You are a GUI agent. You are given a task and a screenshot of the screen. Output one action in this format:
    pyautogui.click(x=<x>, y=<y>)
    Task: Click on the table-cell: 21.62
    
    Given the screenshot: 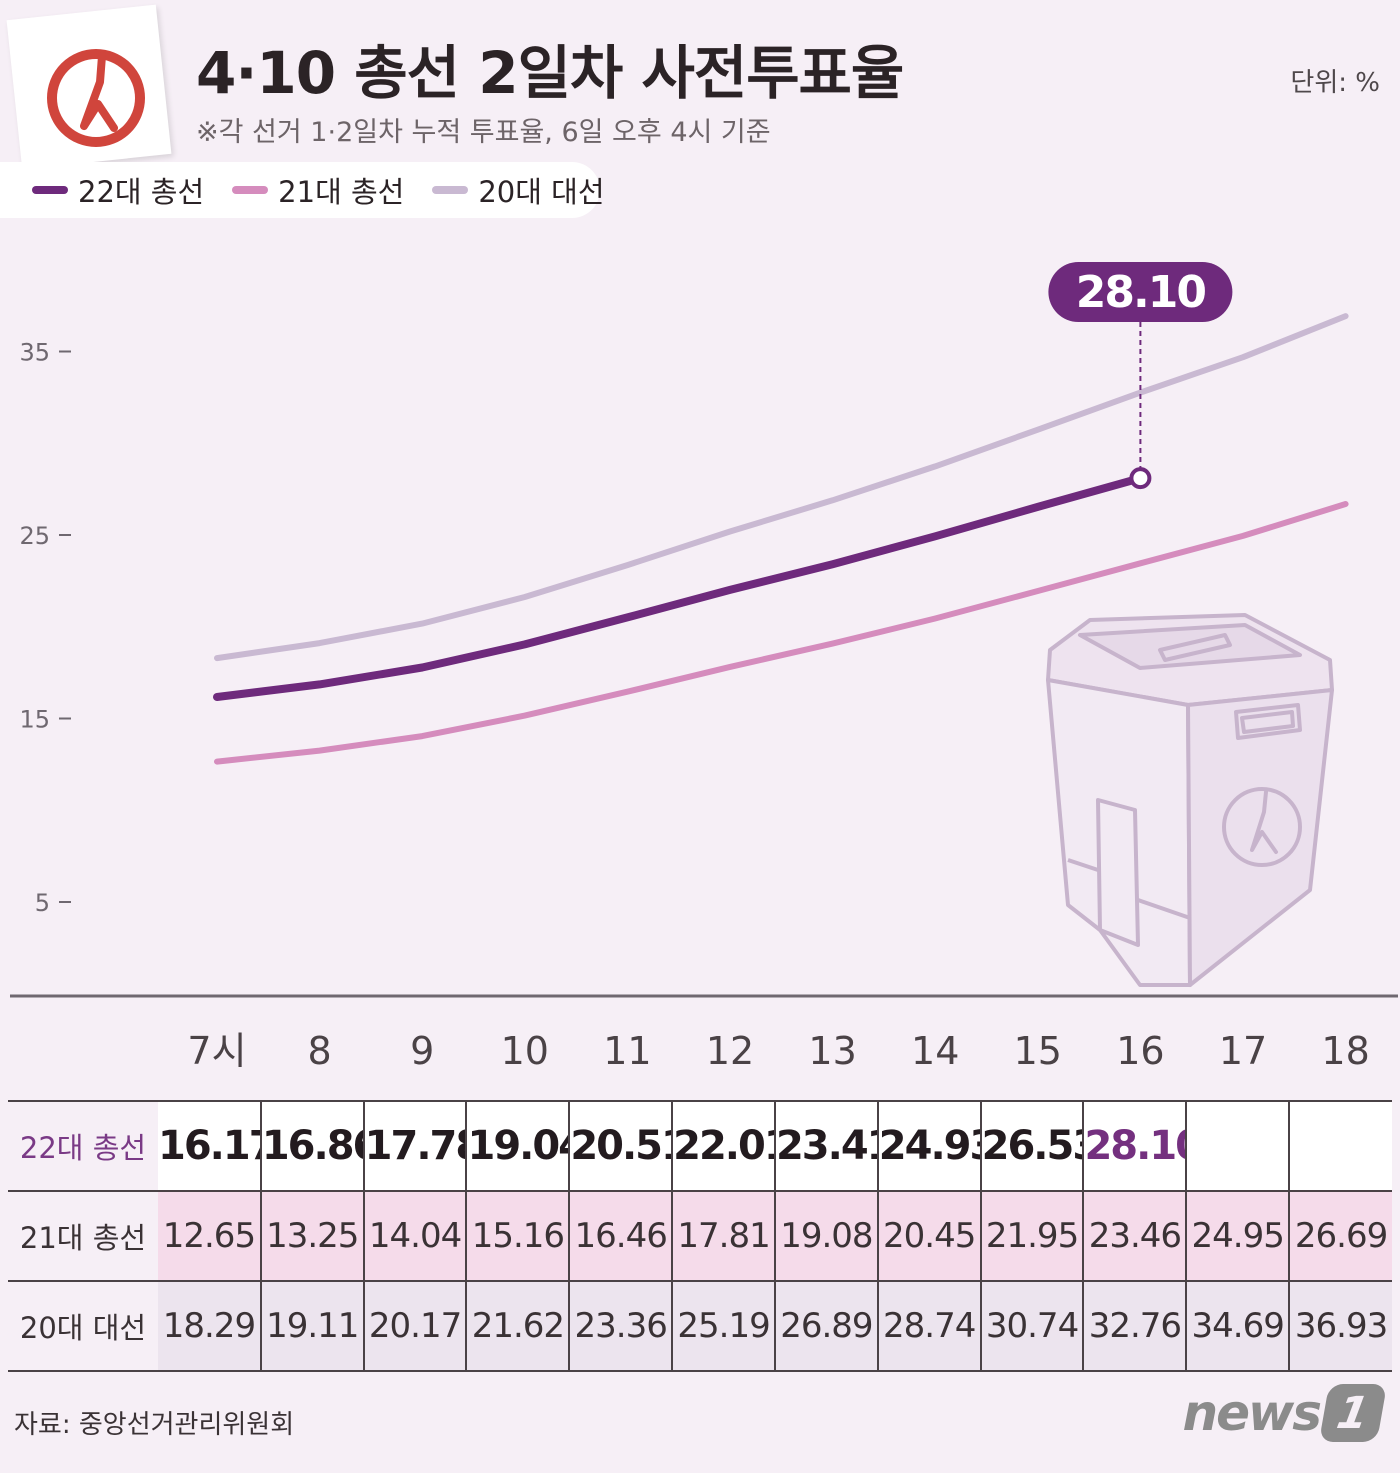 What is the action you would take?
    pyautogui.click(x=517, y=1326)
    